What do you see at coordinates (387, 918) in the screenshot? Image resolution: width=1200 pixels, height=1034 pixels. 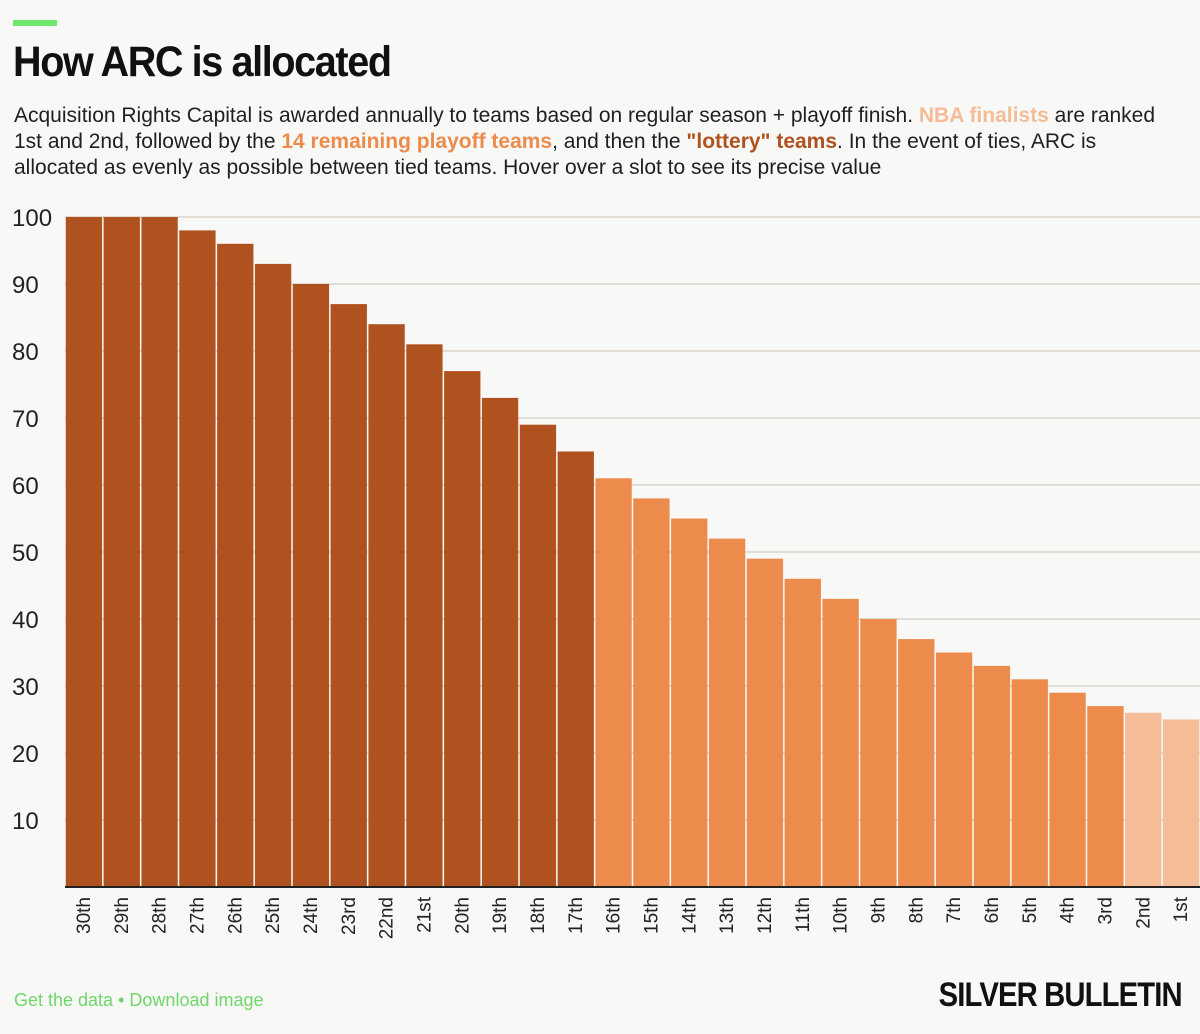 I see `x-tick-label: 22nd` at bounding box center [387, 918].